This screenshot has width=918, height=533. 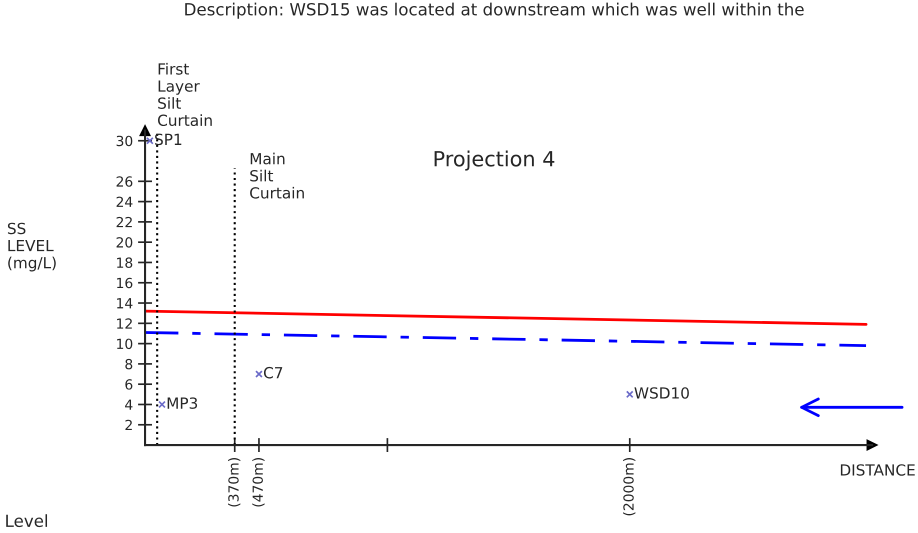 I want to click on x-tick-label: (2000m), so click(x=629, y=487).